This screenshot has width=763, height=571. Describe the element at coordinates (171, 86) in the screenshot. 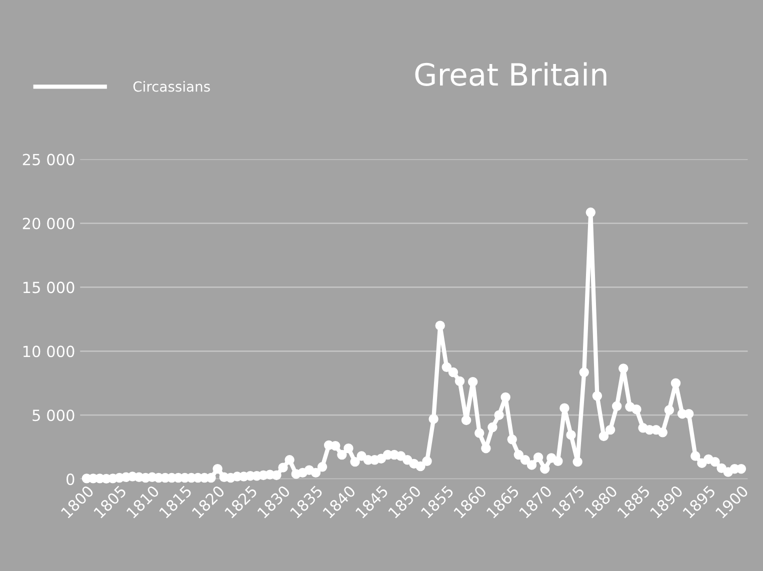

I see `legend-label: Circassians` at that location.